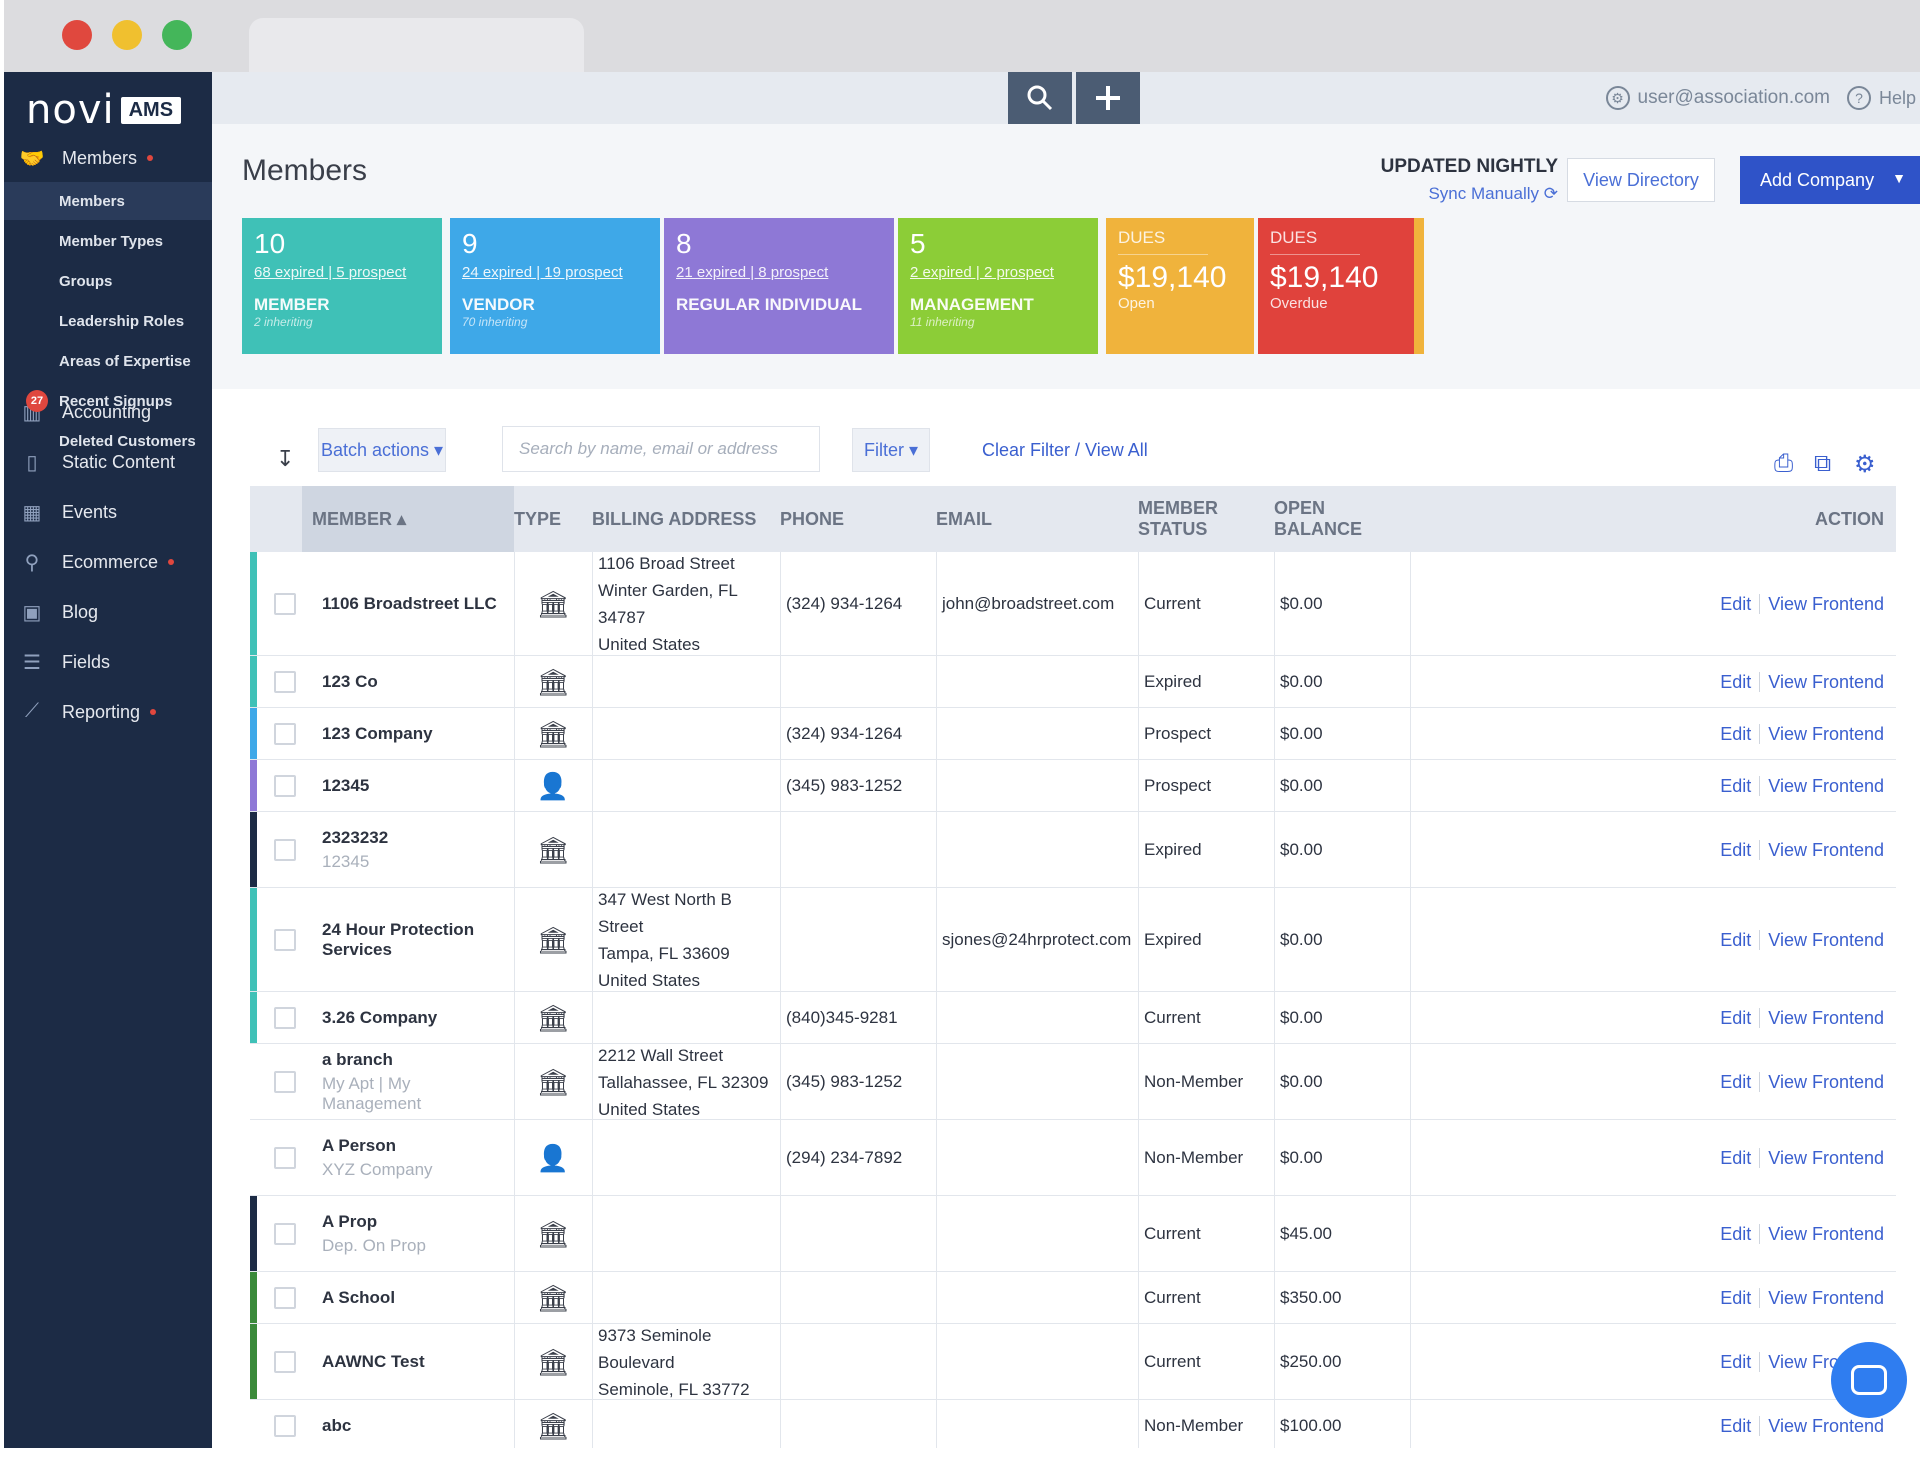  What do you see at coordinates (377, 733) in the screenshot?
I see `member-name: 123 Company` at bounding box center [377, 733].